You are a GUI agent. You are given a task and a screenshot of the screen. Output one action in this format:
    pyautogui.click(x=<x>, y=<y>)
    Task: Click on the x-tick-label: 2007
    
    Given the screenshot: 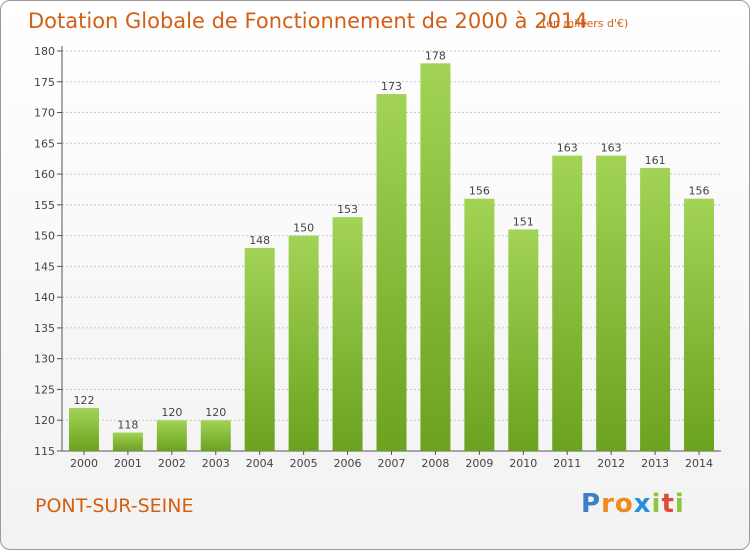 What is the action you would take?
    pyautogui.click(x=392, y=463)
    